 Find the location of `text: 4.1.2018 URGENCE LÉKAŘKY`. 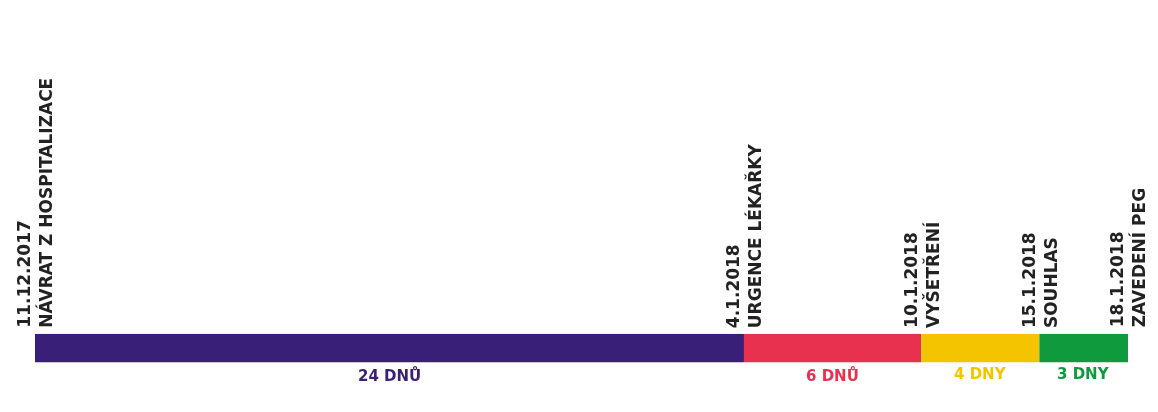

text: 4.1.2018 URGENCE LÉKAŘKY is located at coordinates (743, 236).